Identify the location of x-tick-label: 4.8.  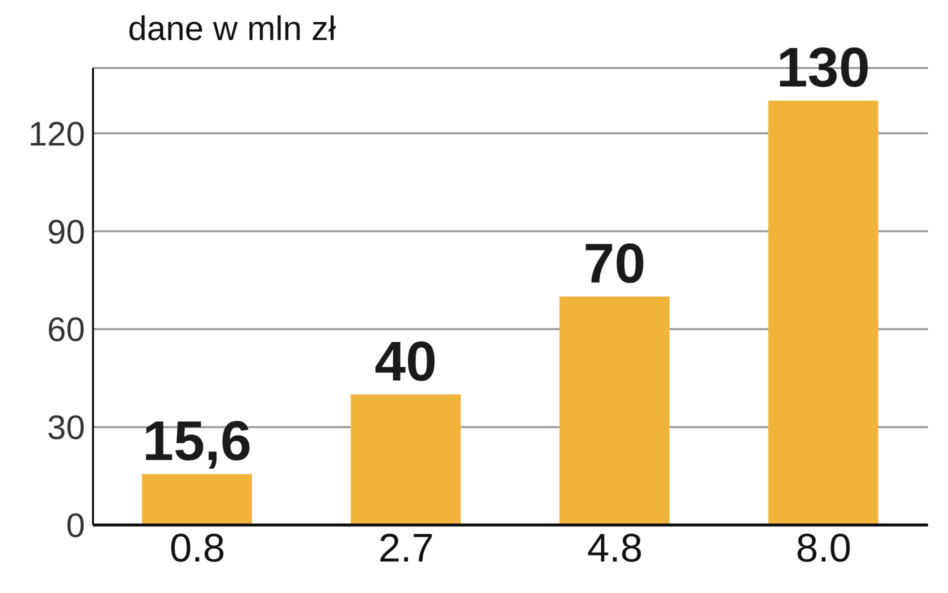
(615, 548).